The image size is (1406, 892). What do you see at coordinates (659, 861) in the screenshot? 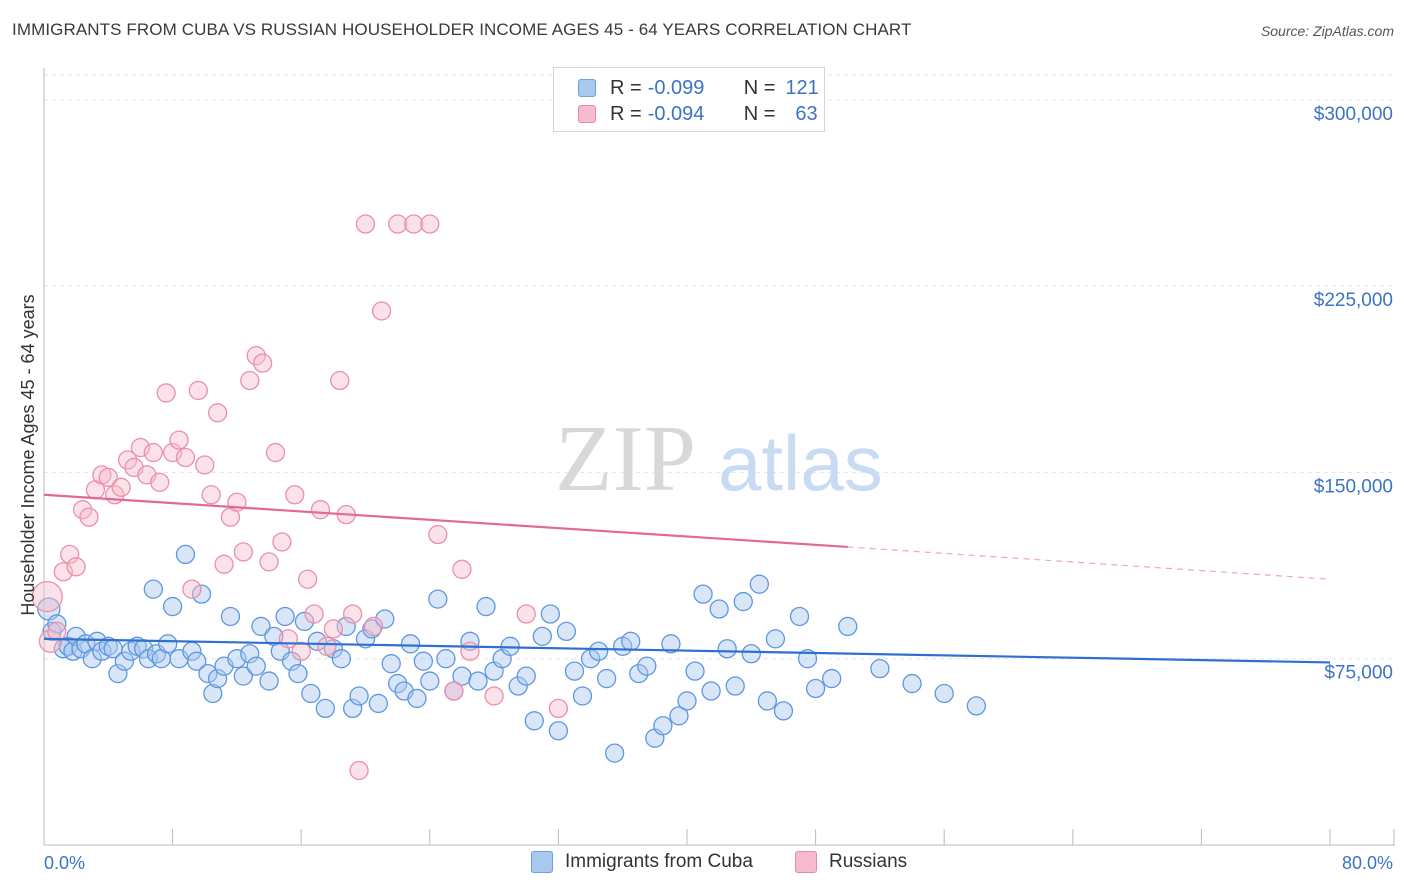
I see `bottom-legend-label-cuba: Immigrants from Cuba` at bounding box center [659, 861].